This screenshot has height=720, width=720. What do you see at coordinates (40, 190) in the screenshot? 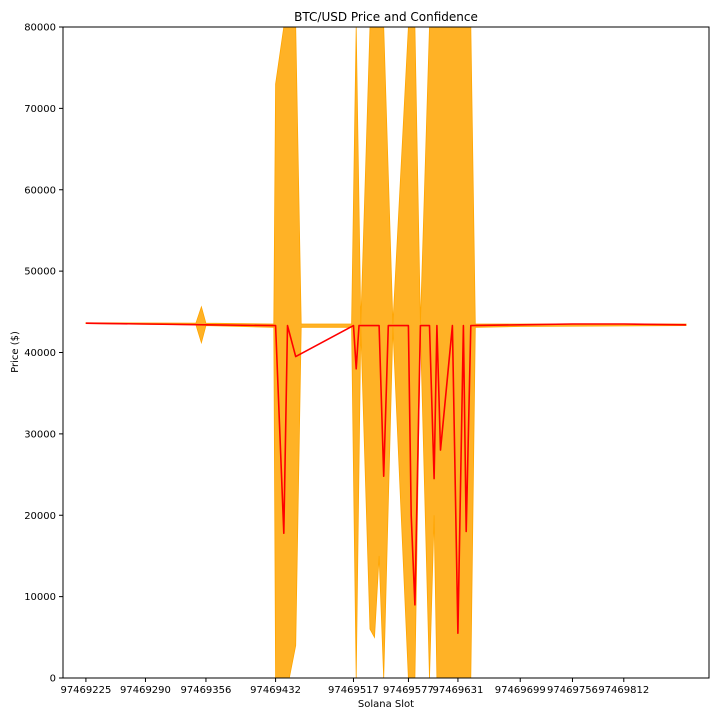
I see `y-tick-label: 60000` at bounding box center [40, 190].